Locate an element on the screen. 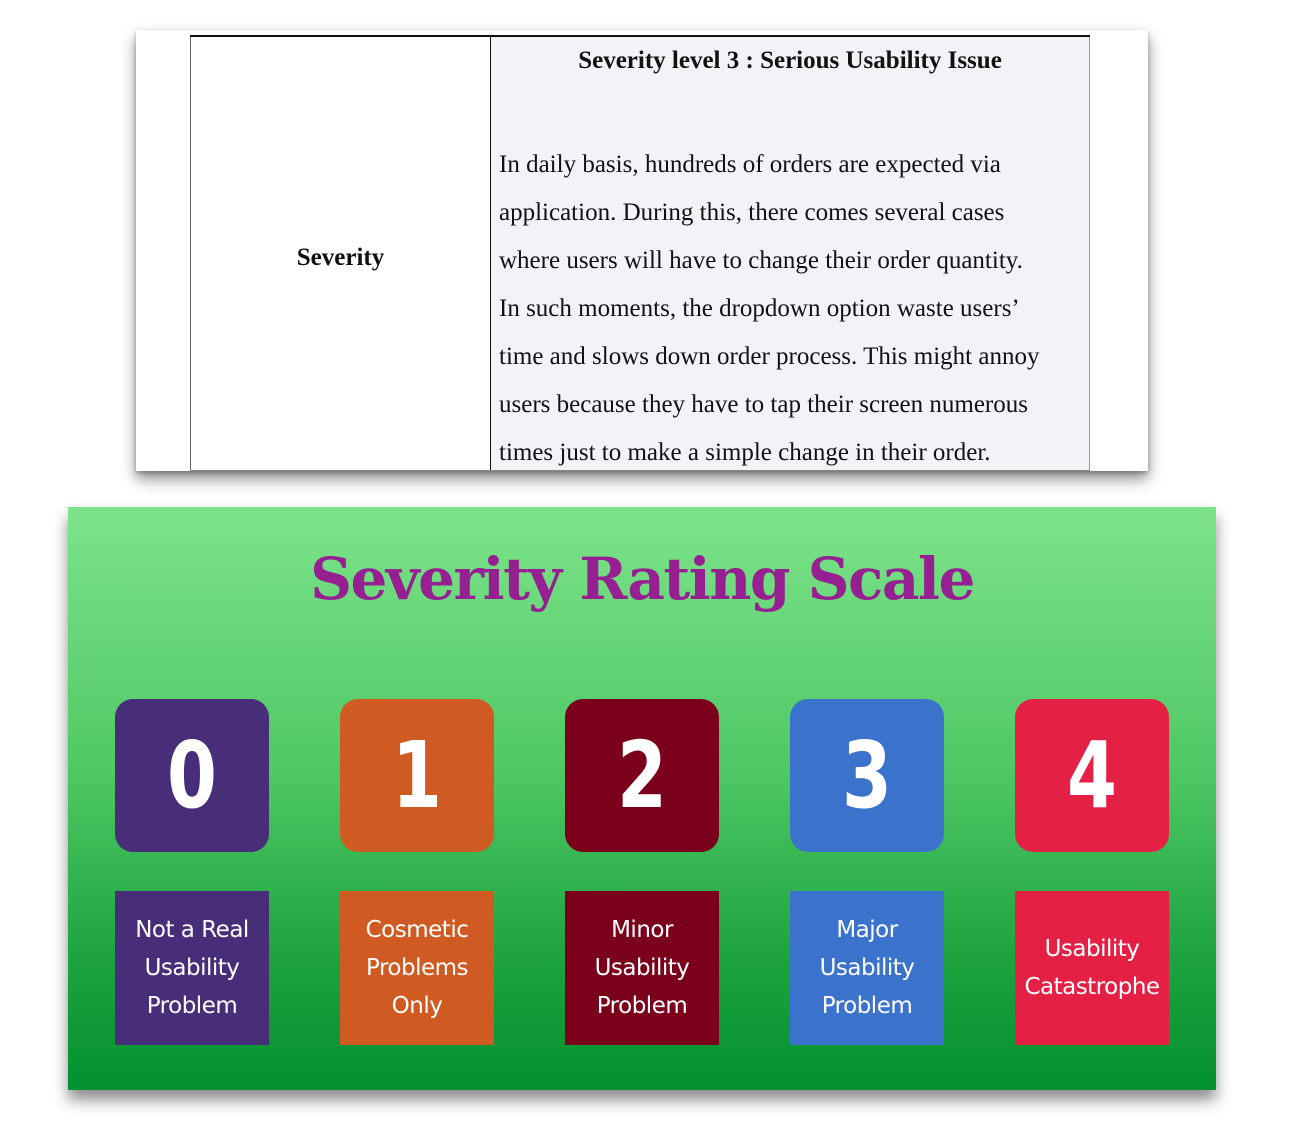 The width and height of the screenshot is (1290, 1139). level-1-number: 1 is located at coordinates (417, 775).